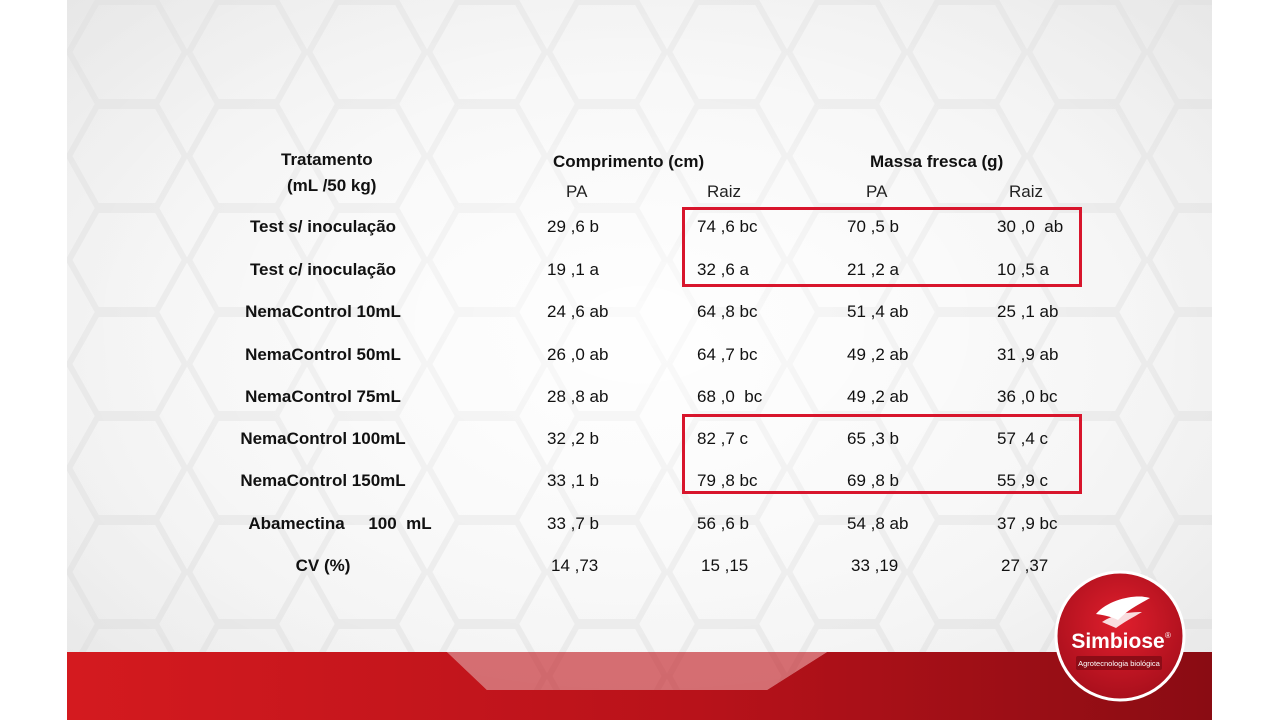 The width and height of the screenshot is (1280, 720). Describe the element at coordinates (878, 523) in the screenshot. I see `table-cell: 54 ,8 ab` at that location.